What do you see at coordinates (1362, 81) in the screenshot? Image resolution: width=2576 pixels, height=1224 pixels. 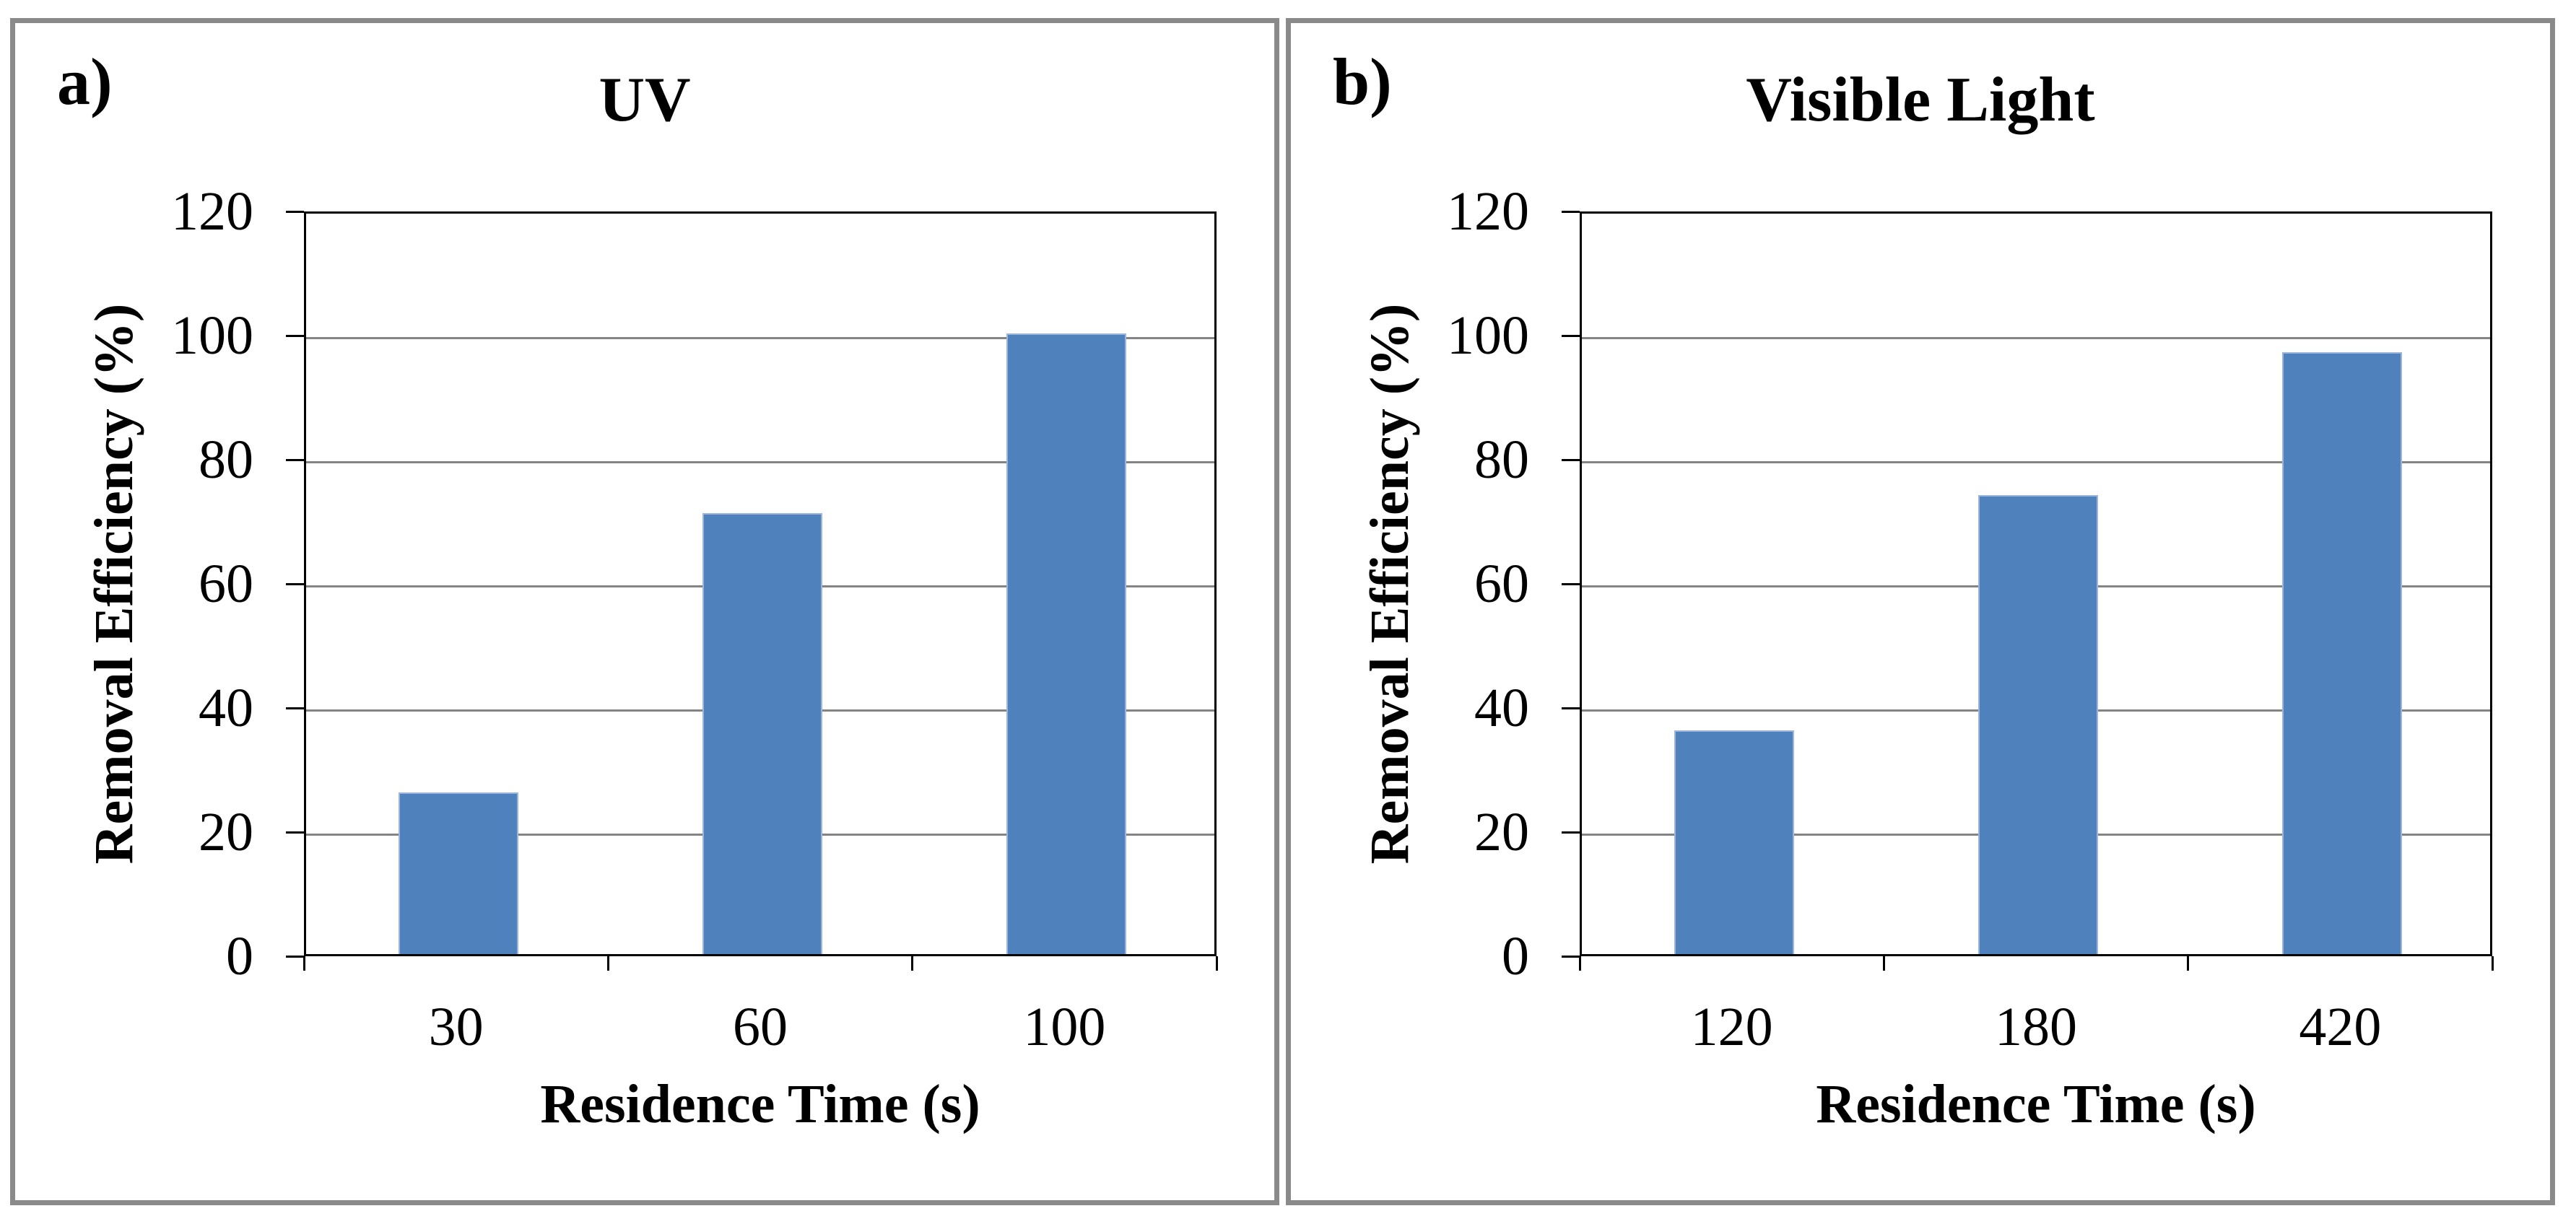 I see `panel-label-b: b)` at bounding box center [1362, 81].